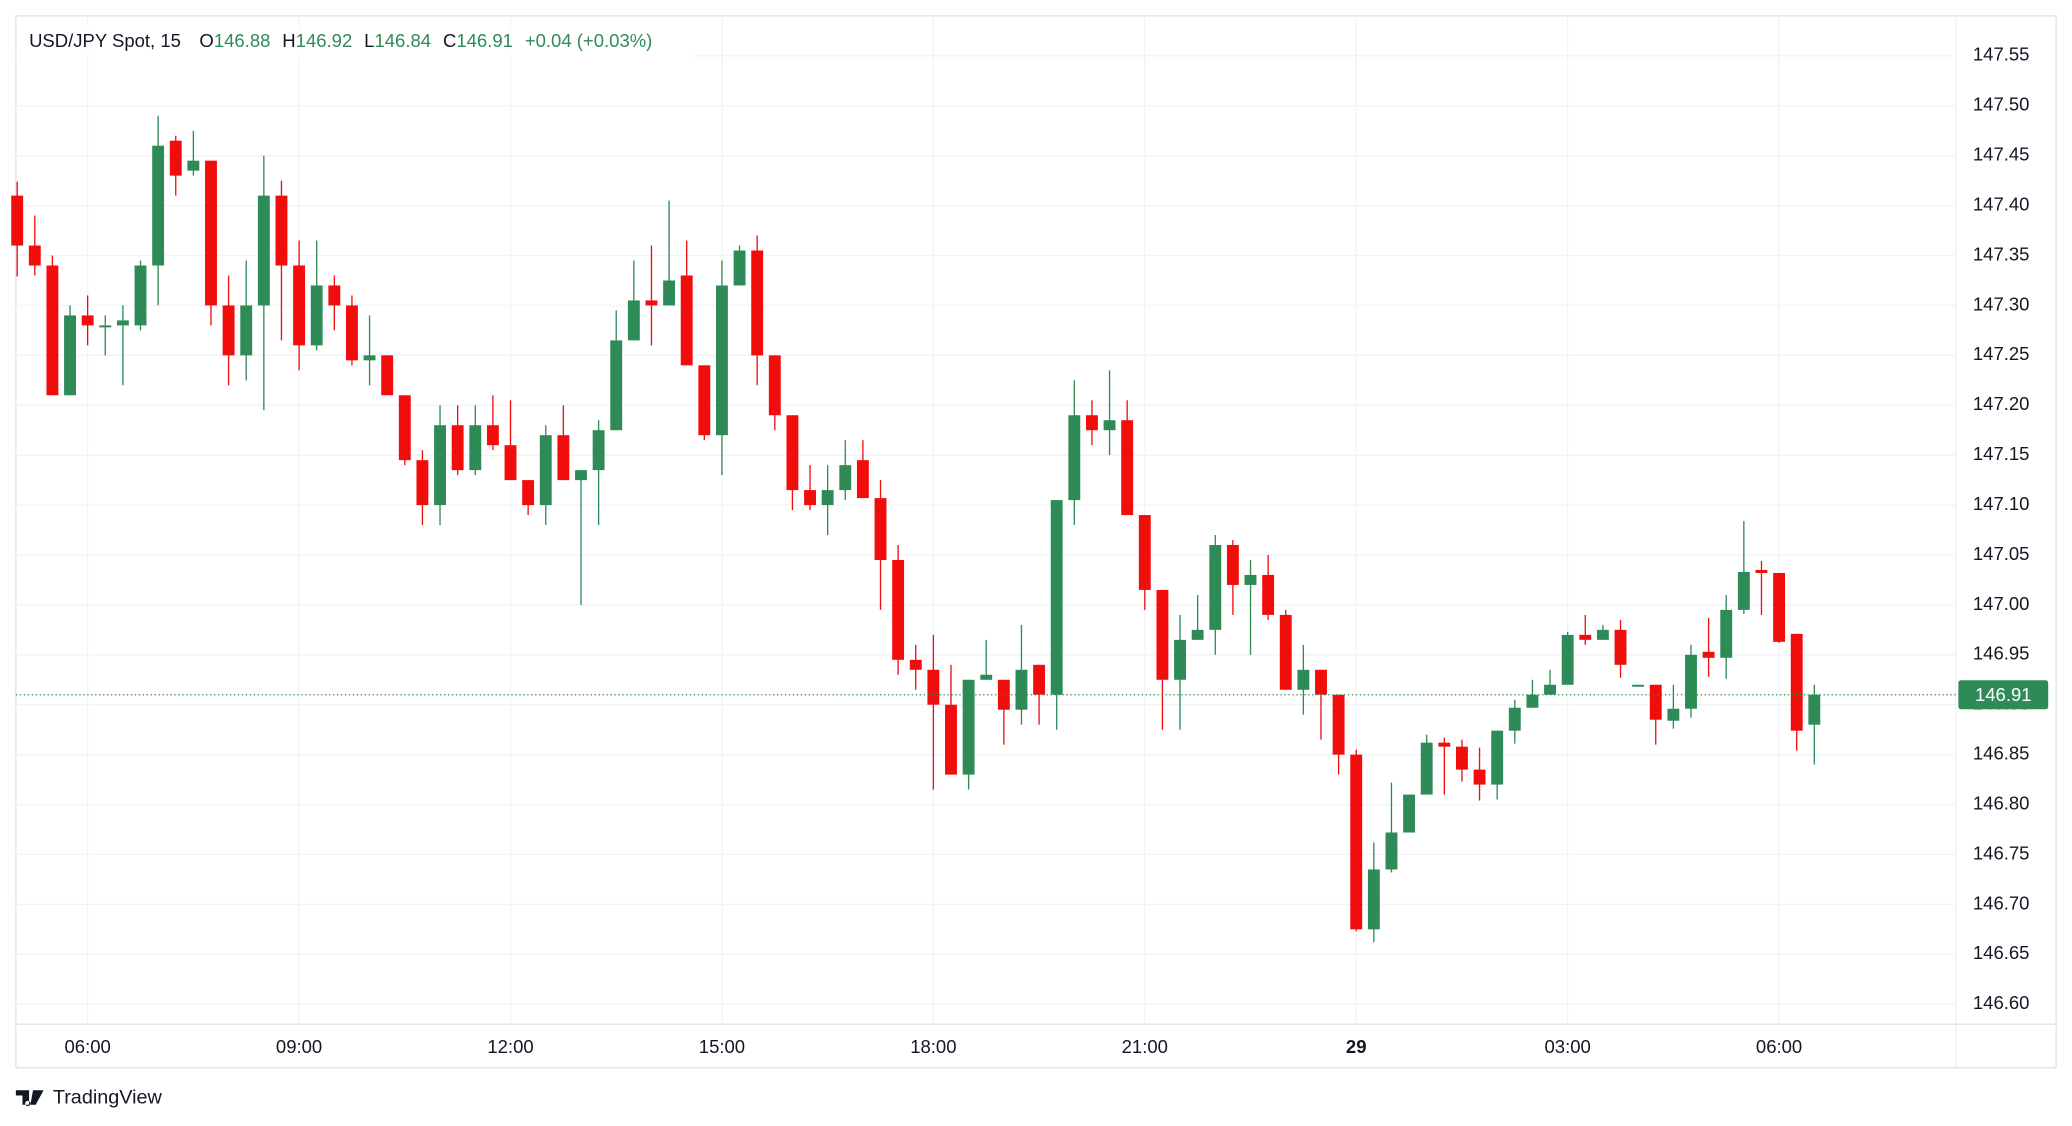  I want to click on y-tick-label: 147.50, so click(2001, 104).